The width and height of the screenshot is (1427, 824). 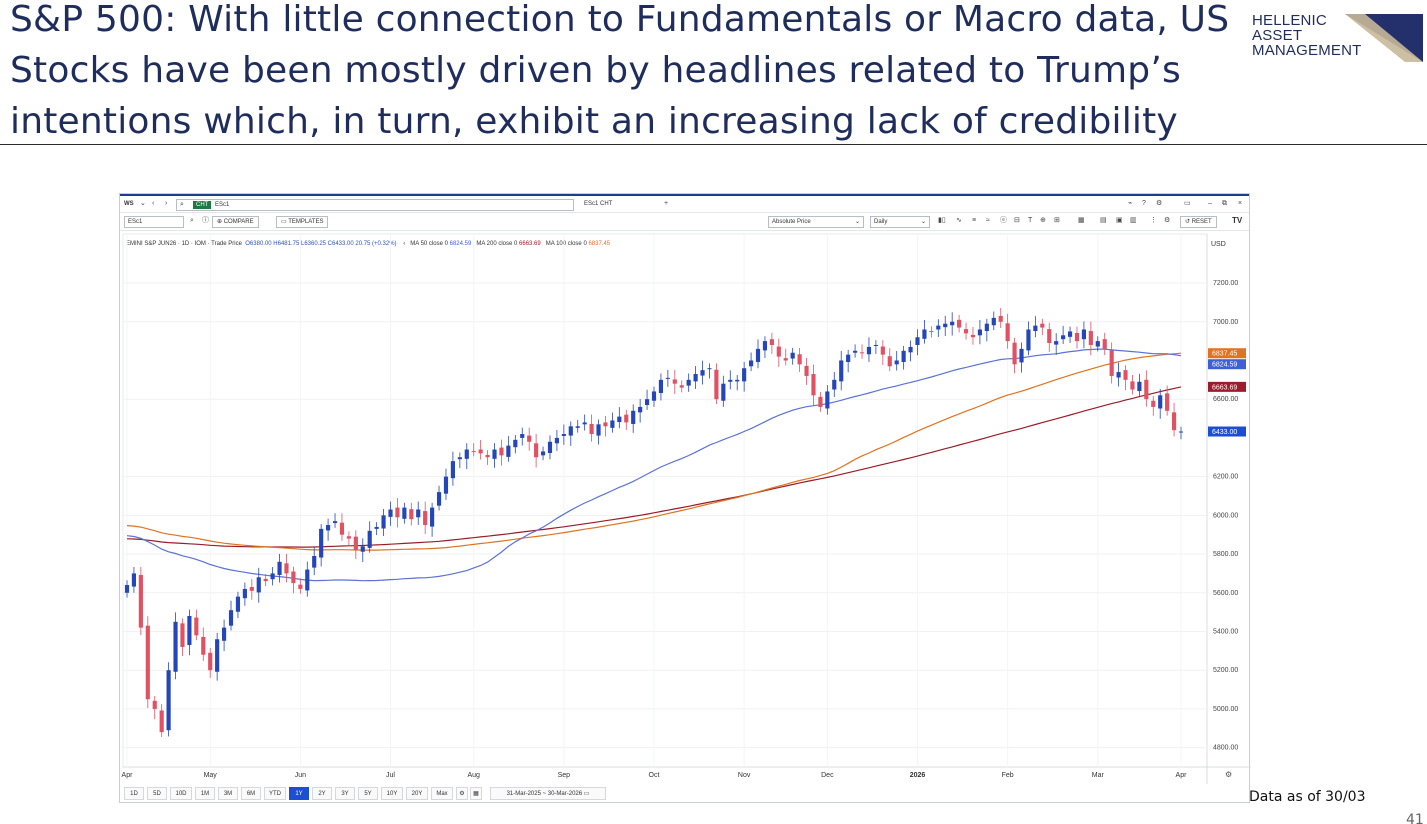 What do you see at coordinates (462, 793) in the screenshot?
I see `range-settings-icon: ⚙` at bounding box center [462, 793].